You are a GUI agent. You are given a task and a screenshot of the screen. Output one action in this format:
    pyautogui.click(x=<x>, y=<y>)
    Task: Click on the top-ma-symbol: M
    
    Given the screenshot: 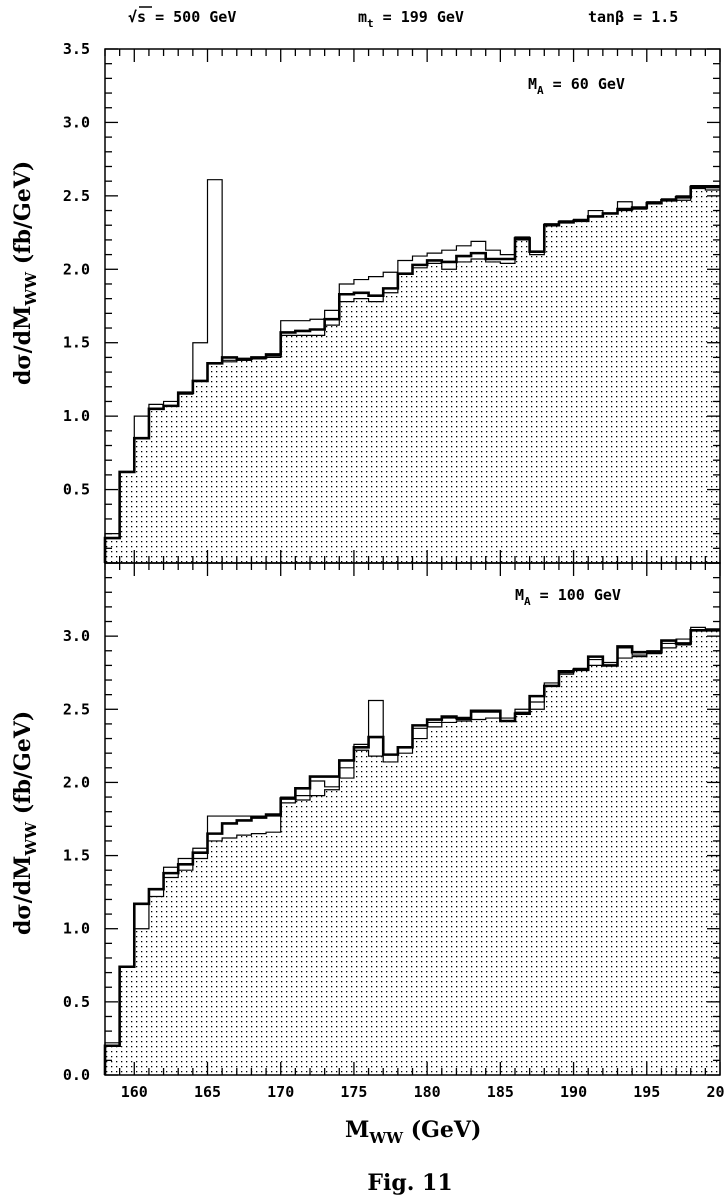 What is the action you would take?
    pyautogui.click(x=532, y=84)
    